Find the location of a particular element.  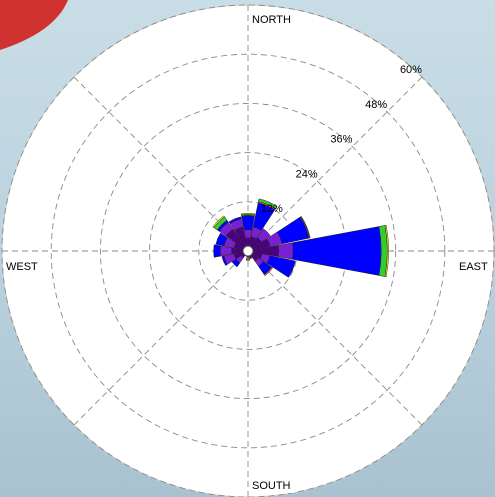

radial-tick-label: 12% is located at coordinates (272, 209).